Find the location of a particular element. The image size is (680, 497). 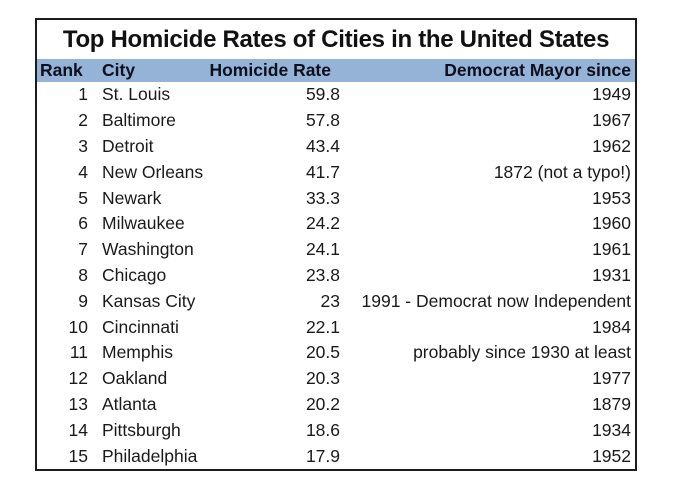

city-cell: Newark is located at coordinates (132, 197).